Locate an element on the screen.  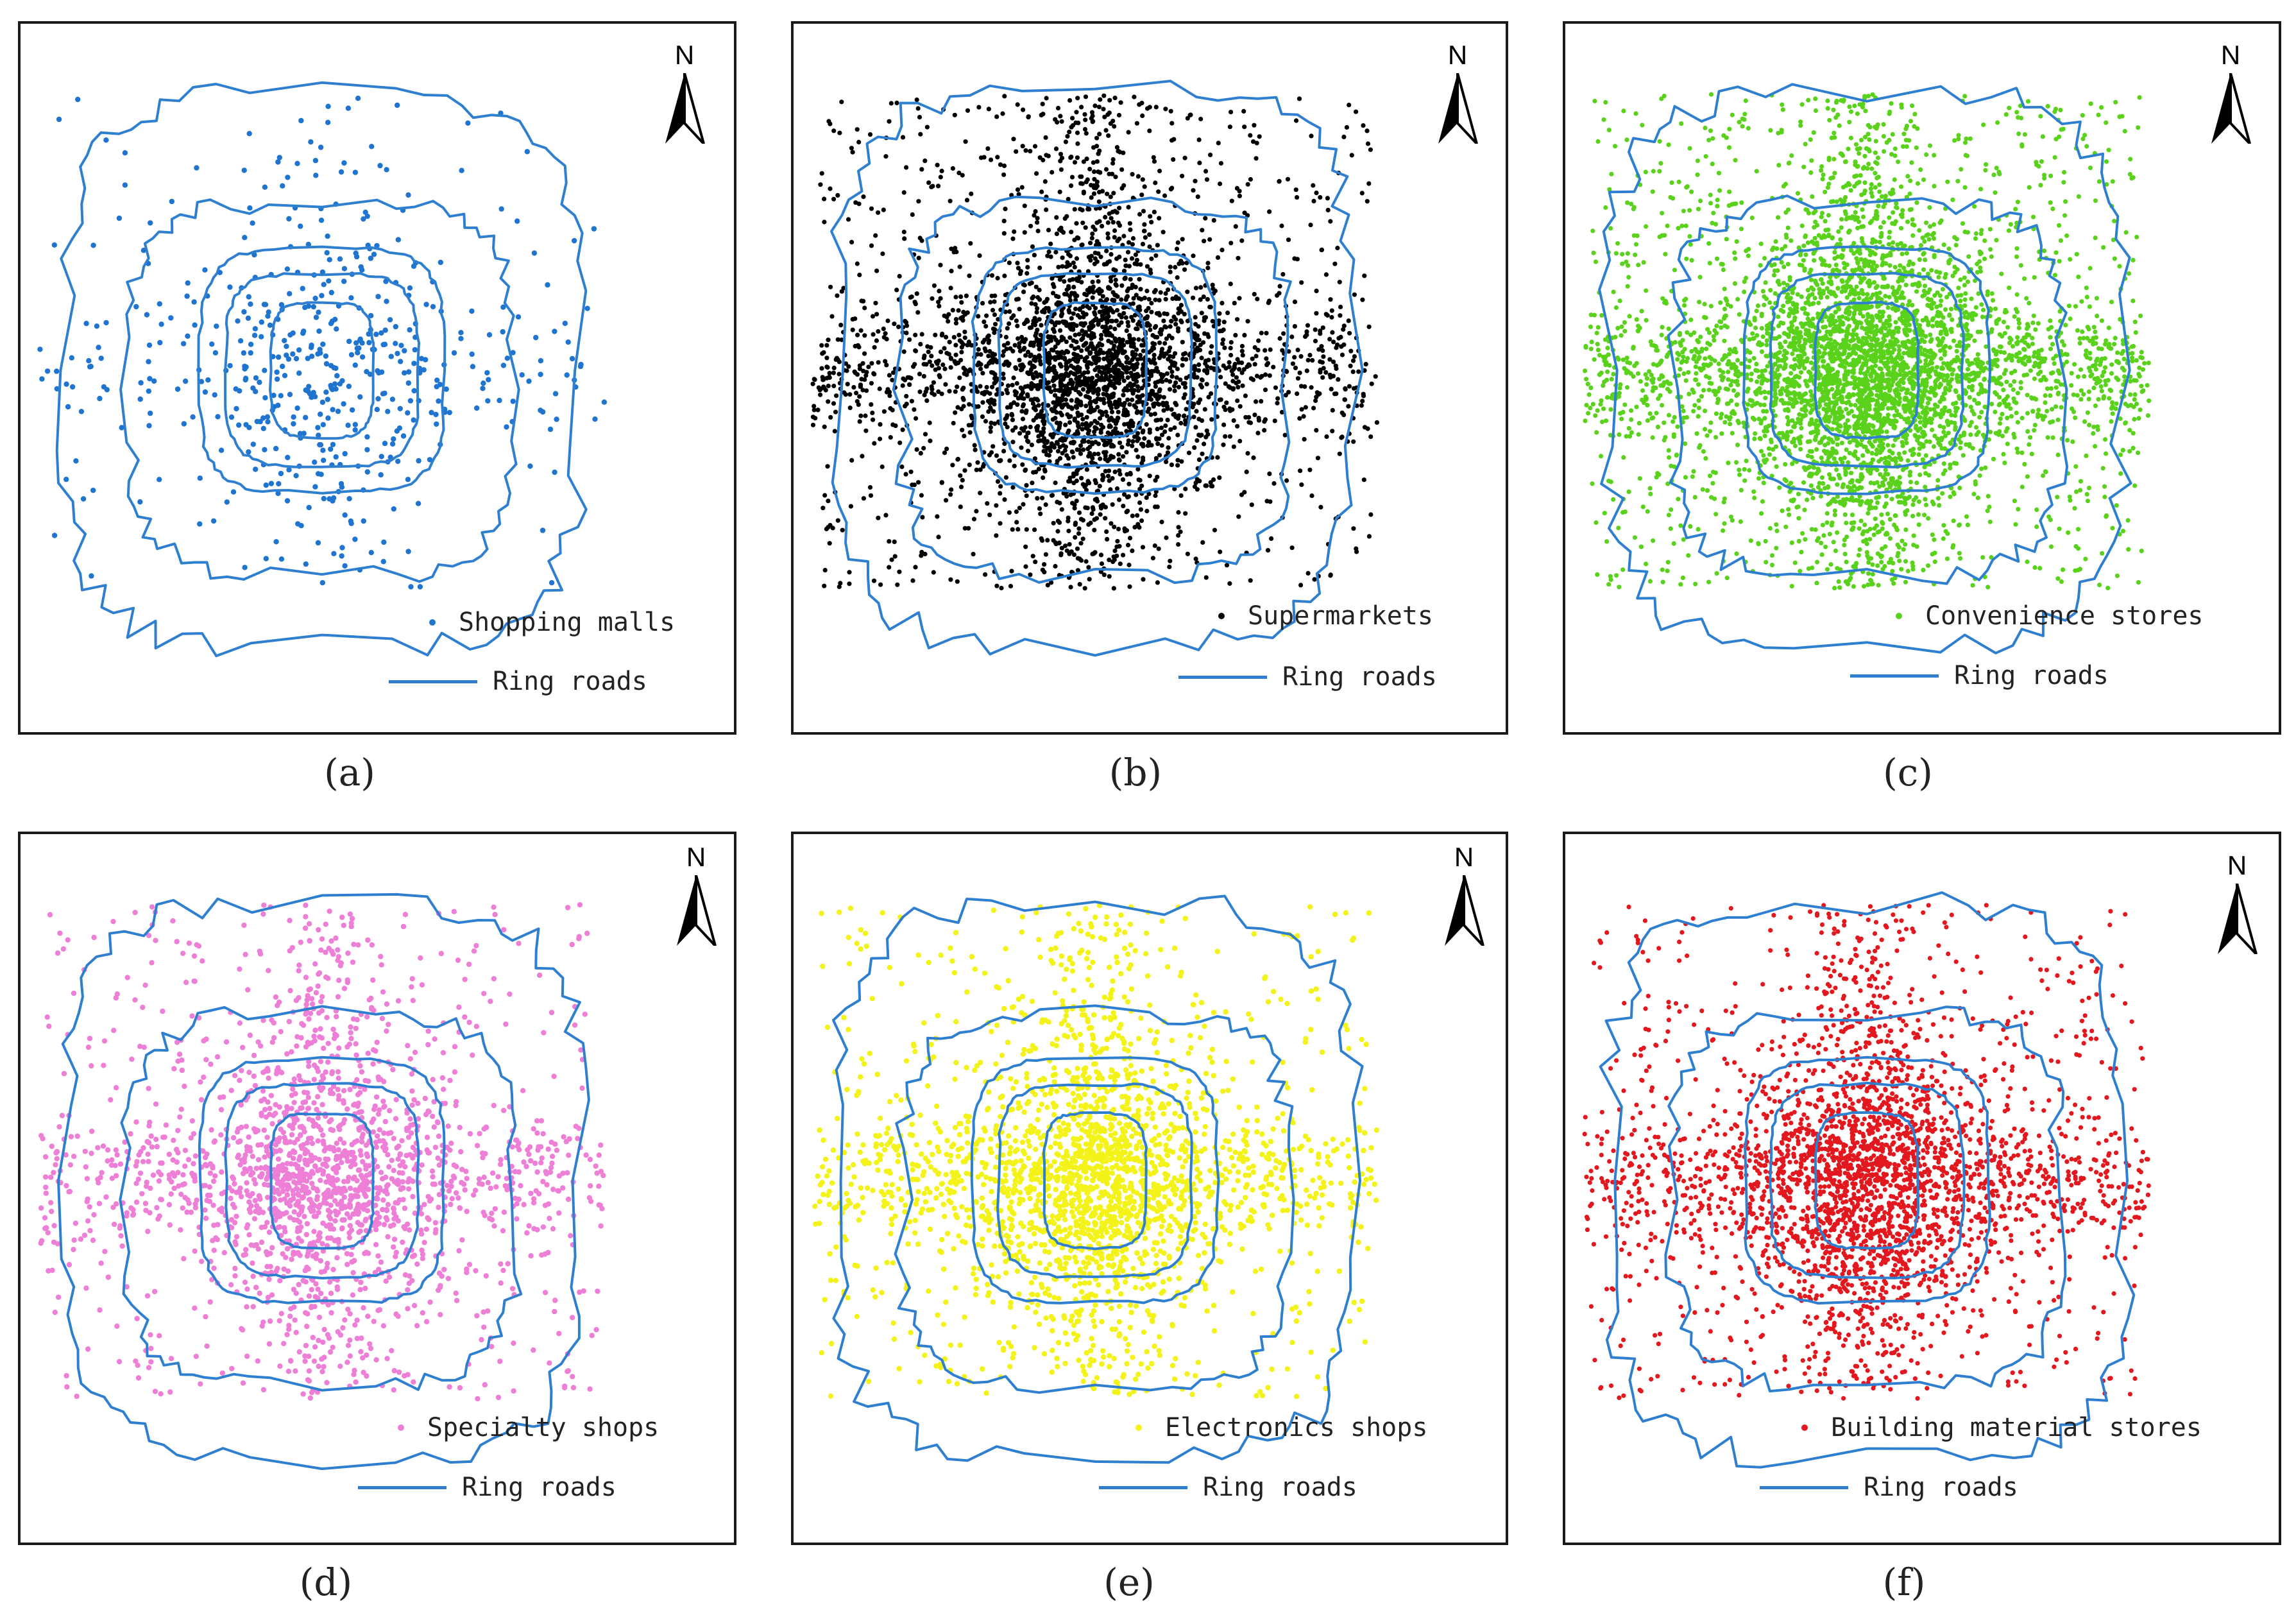
legend-poi: Shopping malls is located at coordinates (552, 622).